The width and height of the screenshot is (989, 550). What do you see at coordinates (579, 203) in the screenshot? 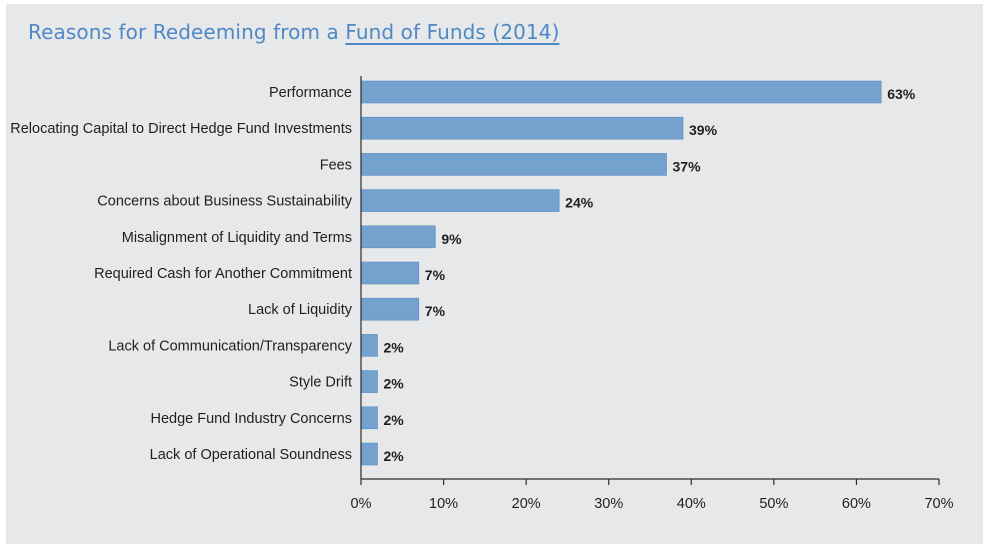
I see `value-label: 24%` at bounding box center [579, 203].